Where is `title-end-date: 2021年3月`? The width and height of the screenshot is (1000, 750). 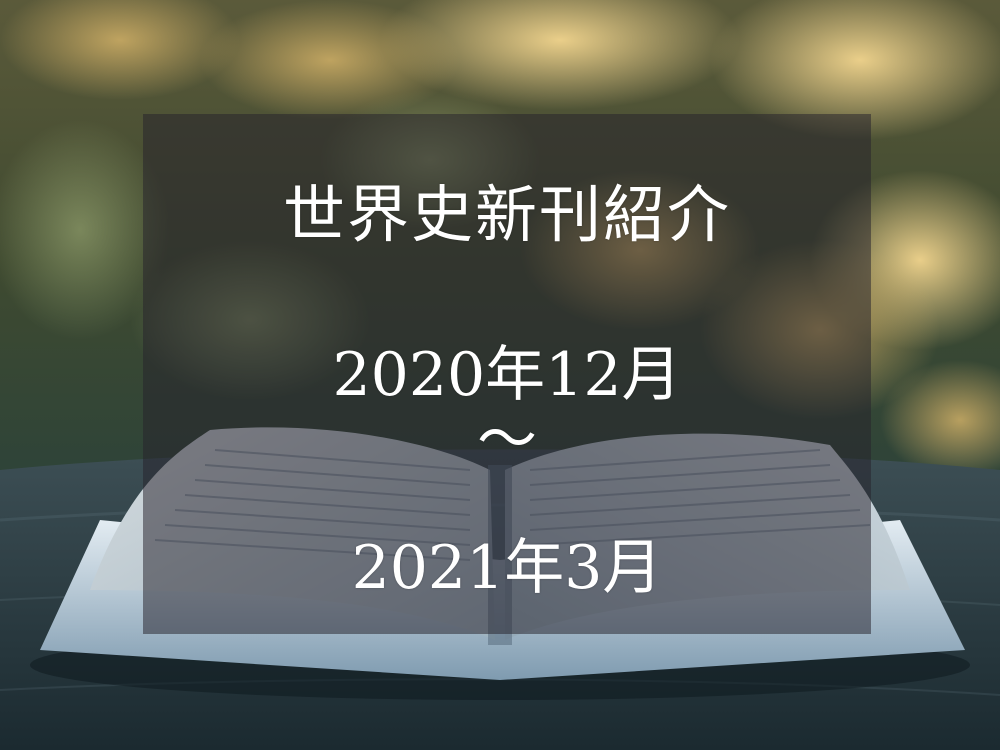
title-end-date: 2021年3月 is located at coordinates (507, 568).